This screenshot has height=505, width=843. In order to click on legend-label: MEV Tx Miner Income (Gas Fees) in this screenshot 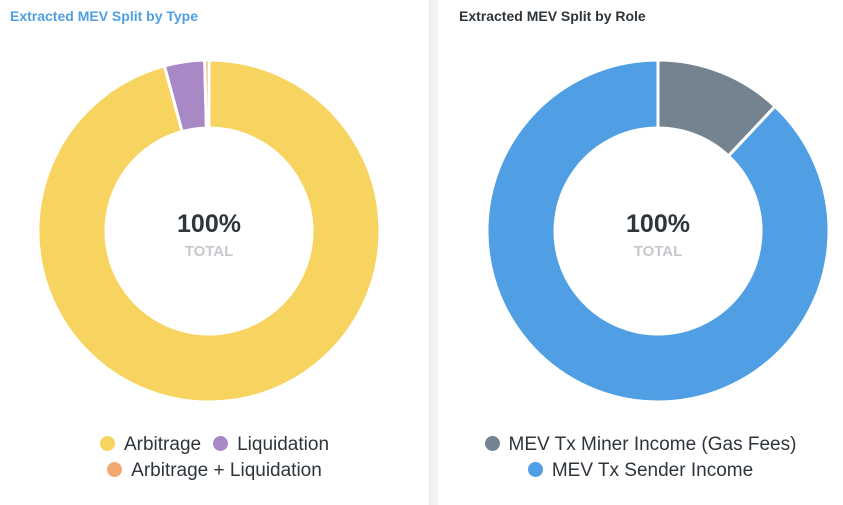, I will do `click(652, 444)`.